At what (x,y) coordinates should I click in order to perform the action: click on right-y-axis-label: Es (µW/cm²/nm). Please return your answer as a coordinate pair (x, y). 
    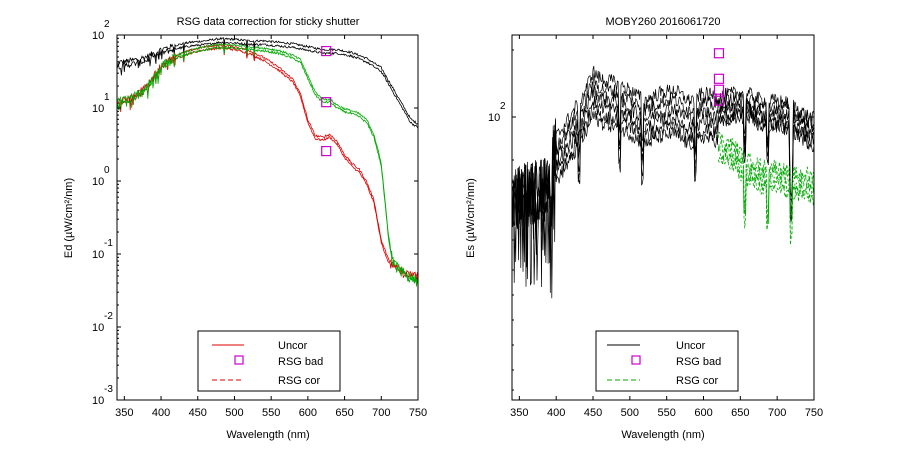
    Looking at the image, I should click on (471, 218).